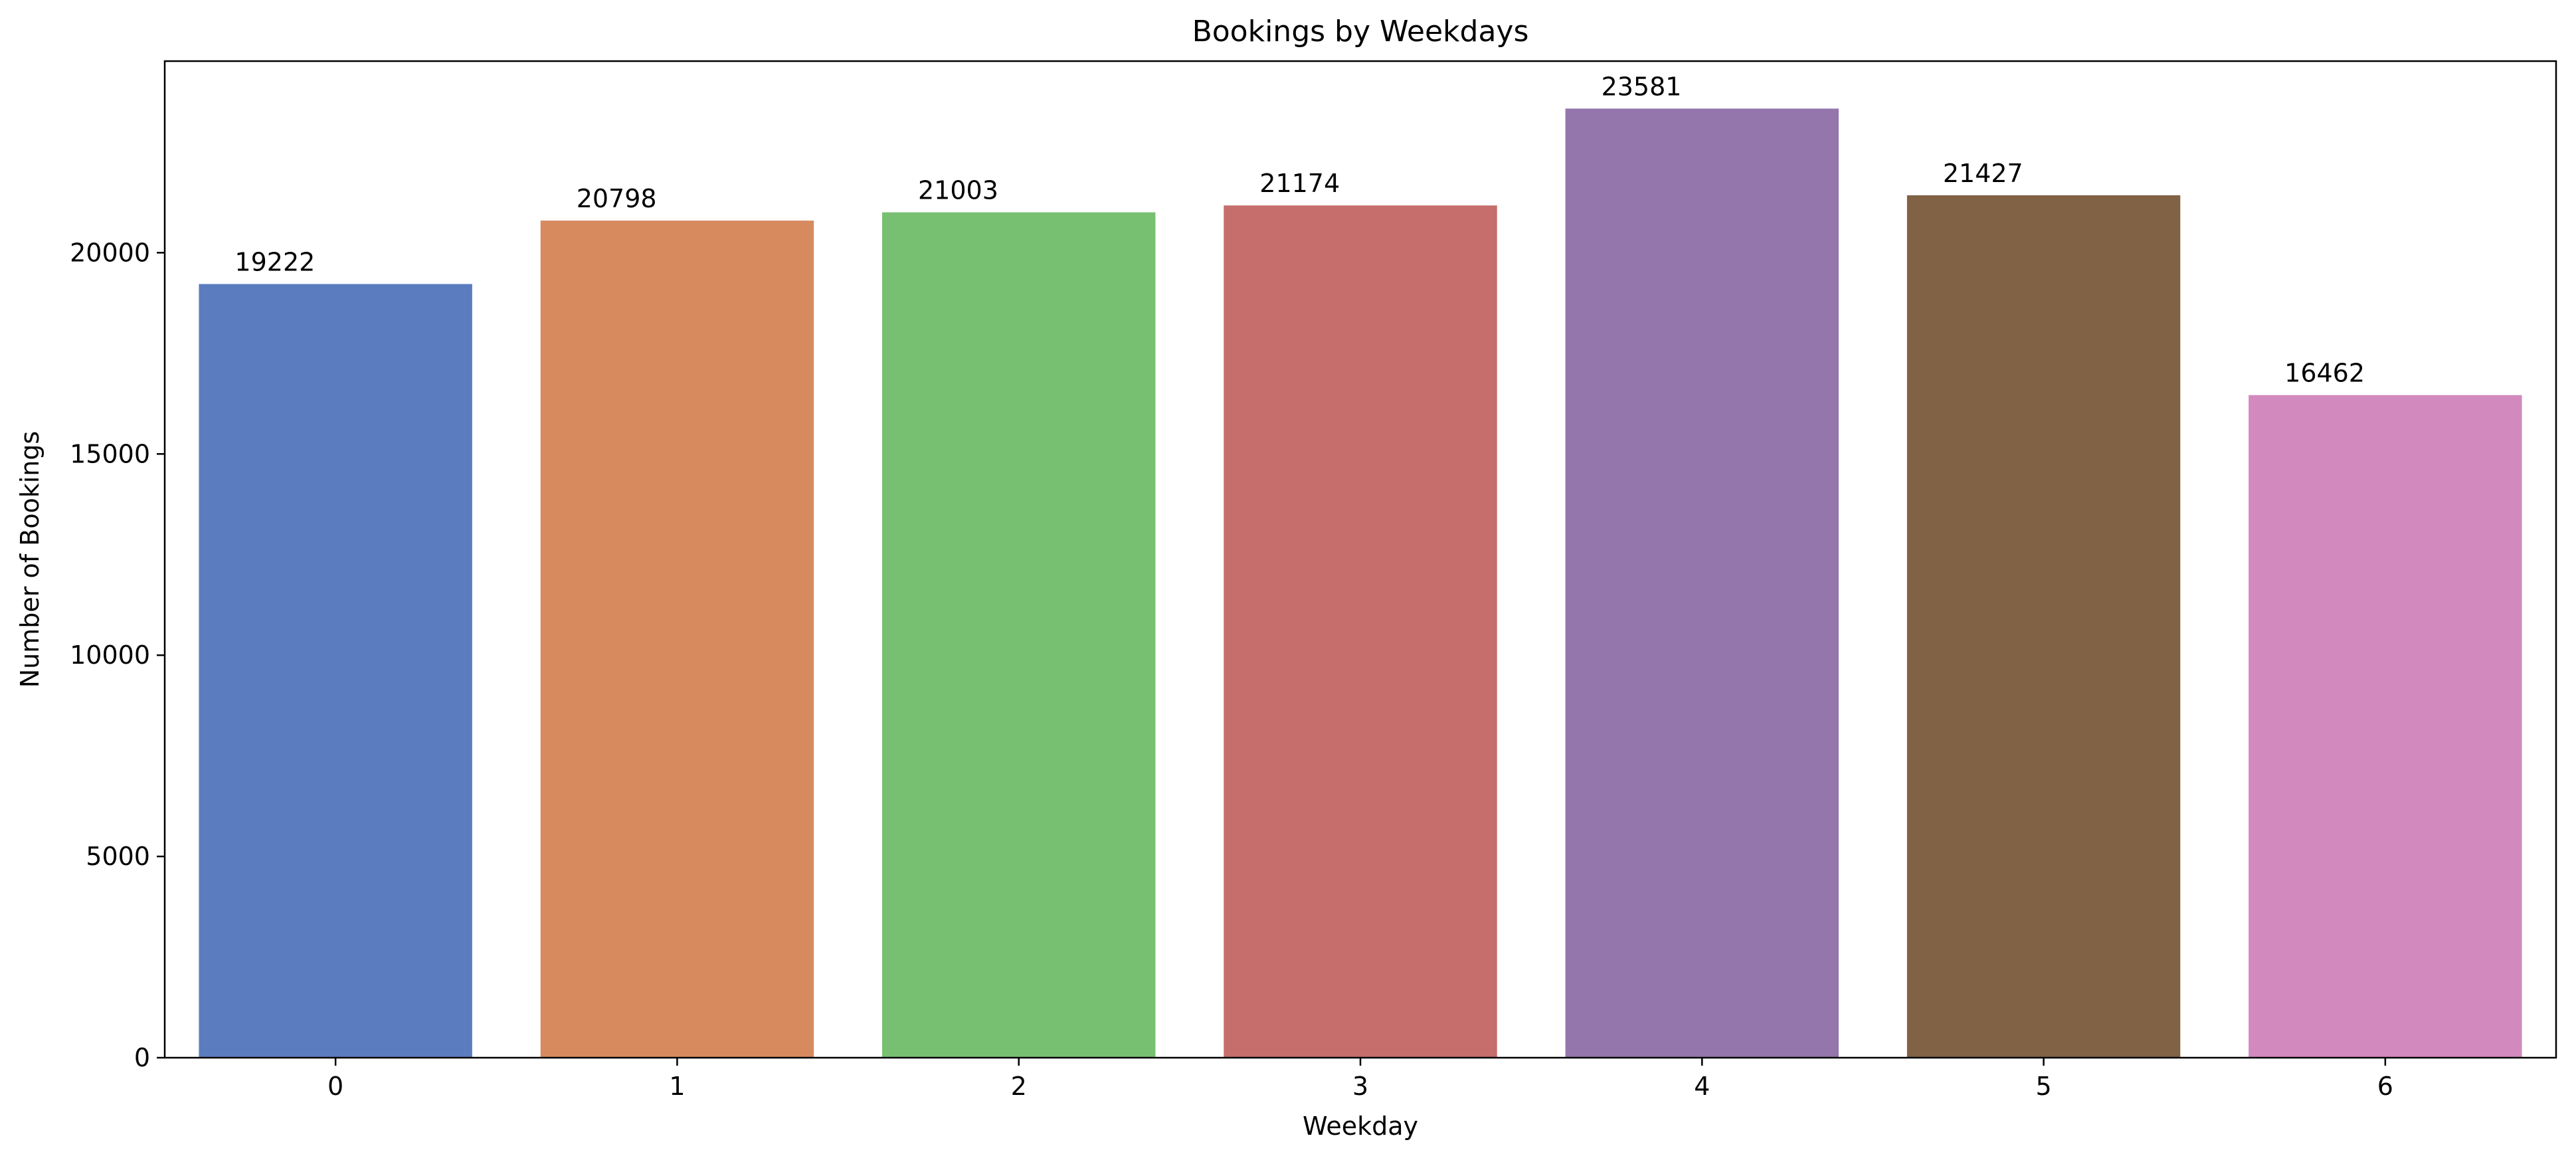 This screenshot has height=1164, width=2576. I want to click on x-tick-label: 2, so click(1019, 1086).